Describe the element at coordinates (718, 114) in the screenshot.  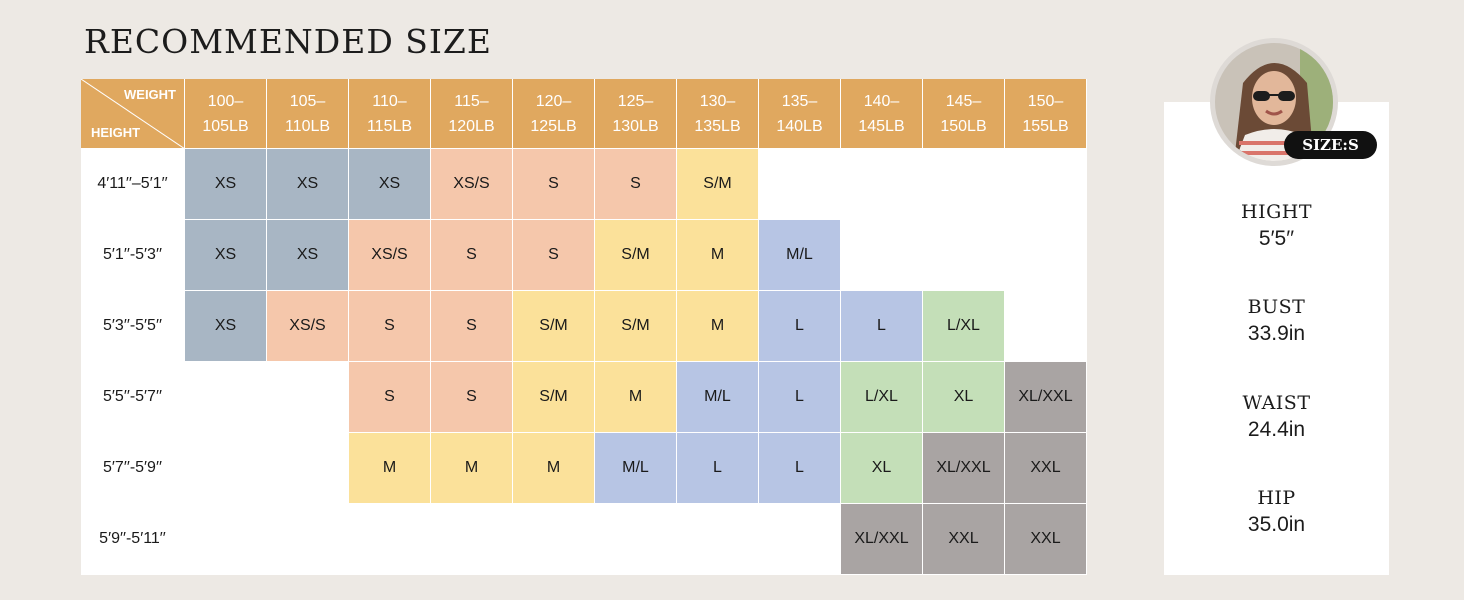
I see `weight-column-header: 130– 135LB` at that location.